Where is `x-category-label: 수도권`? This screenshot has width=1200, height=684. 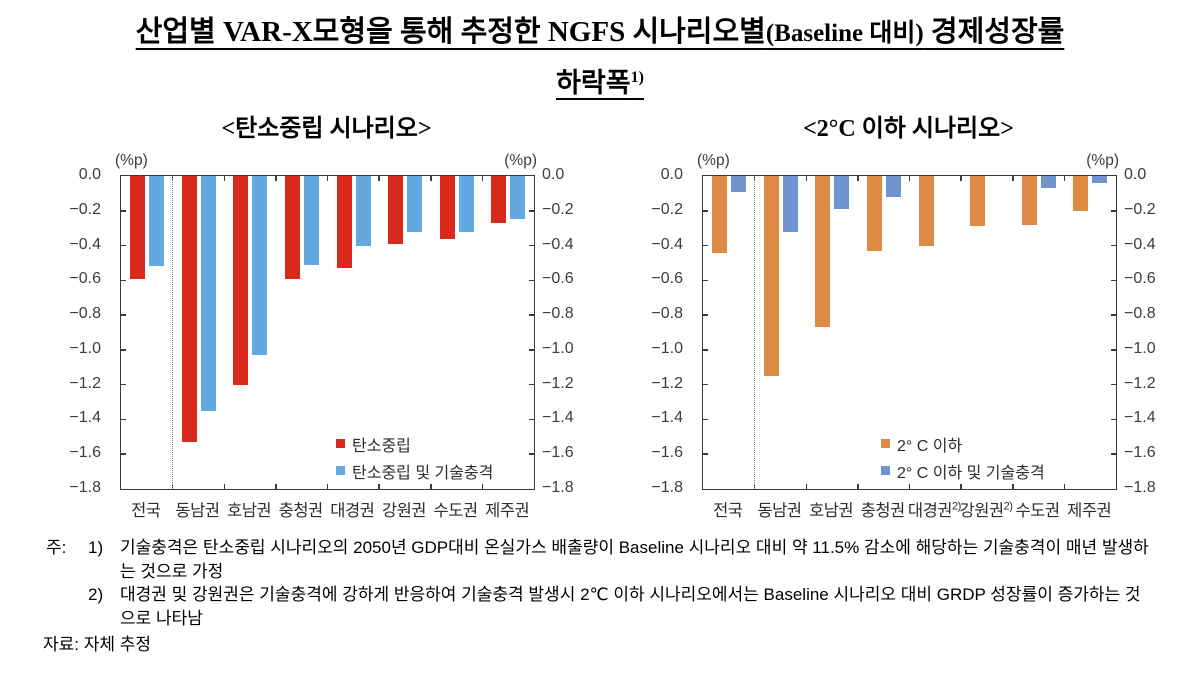
x-category-label: 수도권 is located at coordinates (456, 511).